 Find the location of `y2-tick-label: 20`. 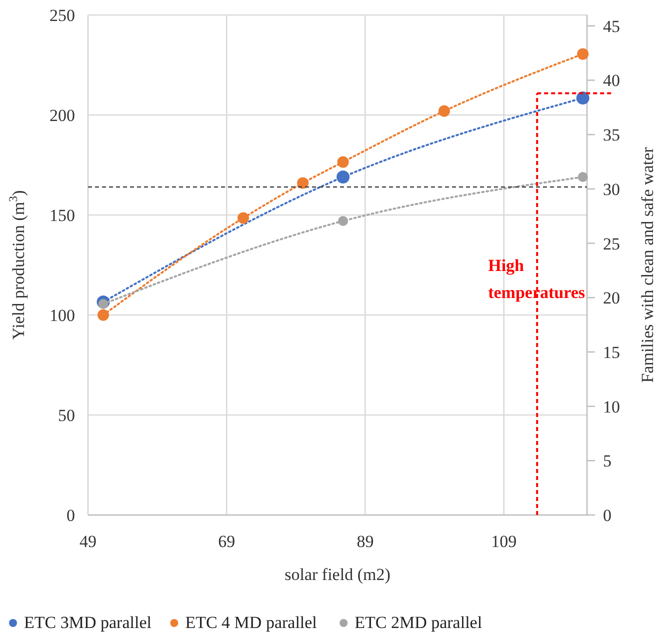

y2-tick-label: 20 is located at coordinates (611, 298).